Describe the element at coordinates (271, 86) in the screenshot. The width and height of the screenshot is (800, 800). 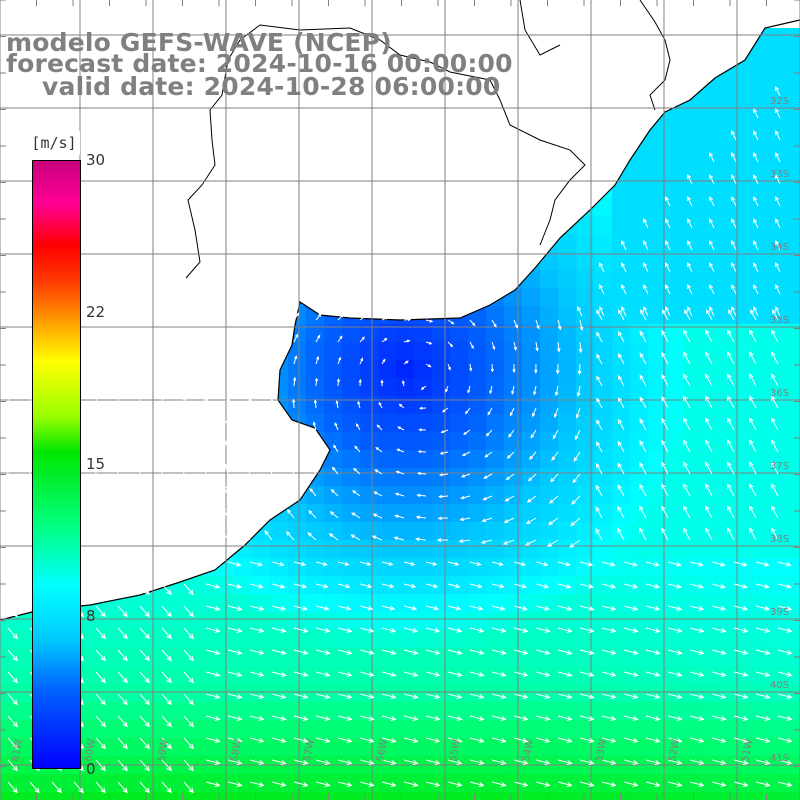
I see `title-valid-date: valid date: 2024-10-28 06:00:00` at that location.